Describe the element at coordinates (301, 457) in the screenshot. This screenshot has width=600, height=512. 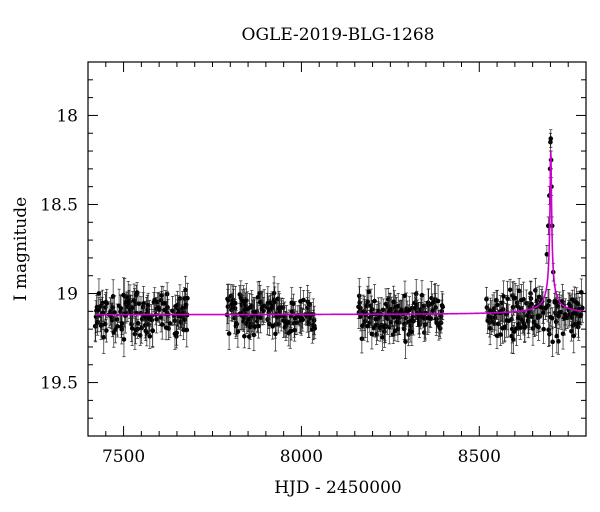
I see `x-tick-label: 8000` at that location.